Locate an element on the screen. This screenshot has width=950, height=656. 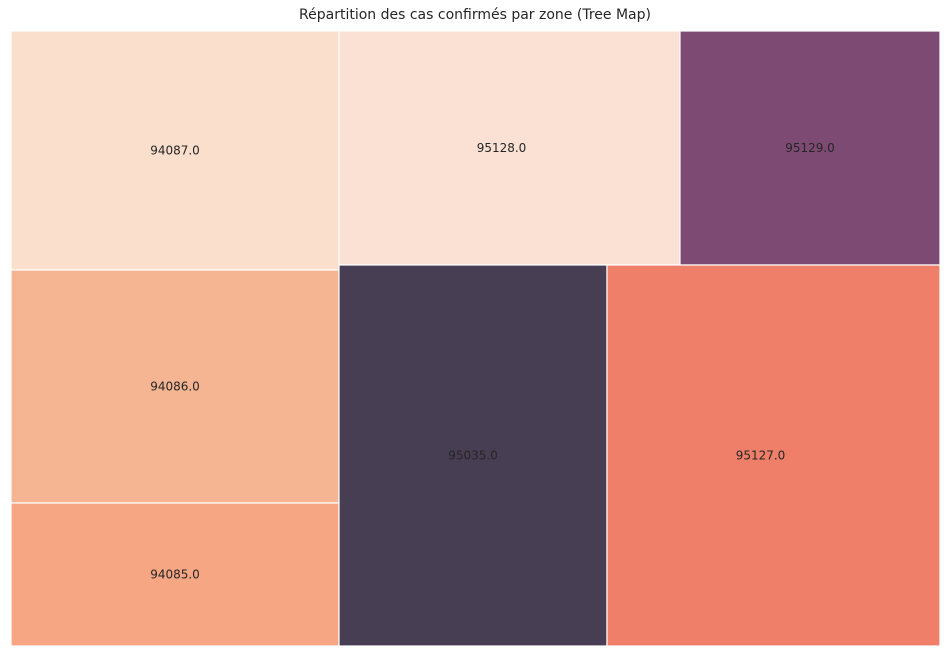
treemap-cell-label: 95129.0 is located at coordinates (810, 148).